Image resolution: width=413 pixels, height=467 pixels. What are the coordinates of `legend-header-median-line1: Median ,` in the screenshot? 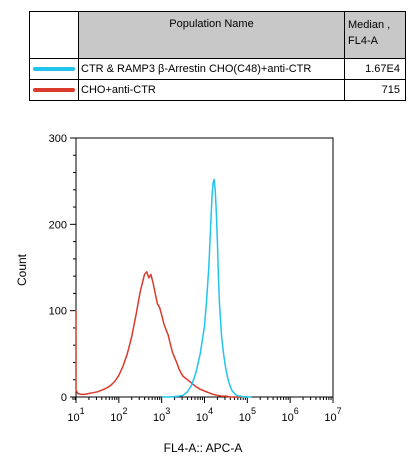 It's located at (369, 25).